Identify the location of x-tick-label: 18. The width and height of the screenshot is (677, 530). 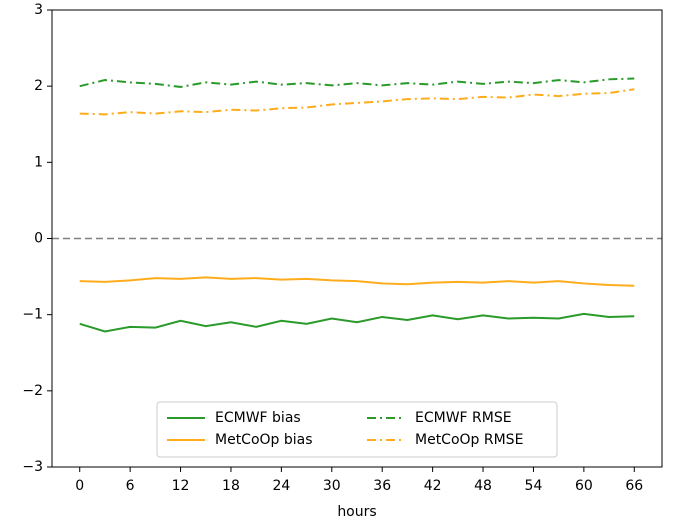
(231, 486).